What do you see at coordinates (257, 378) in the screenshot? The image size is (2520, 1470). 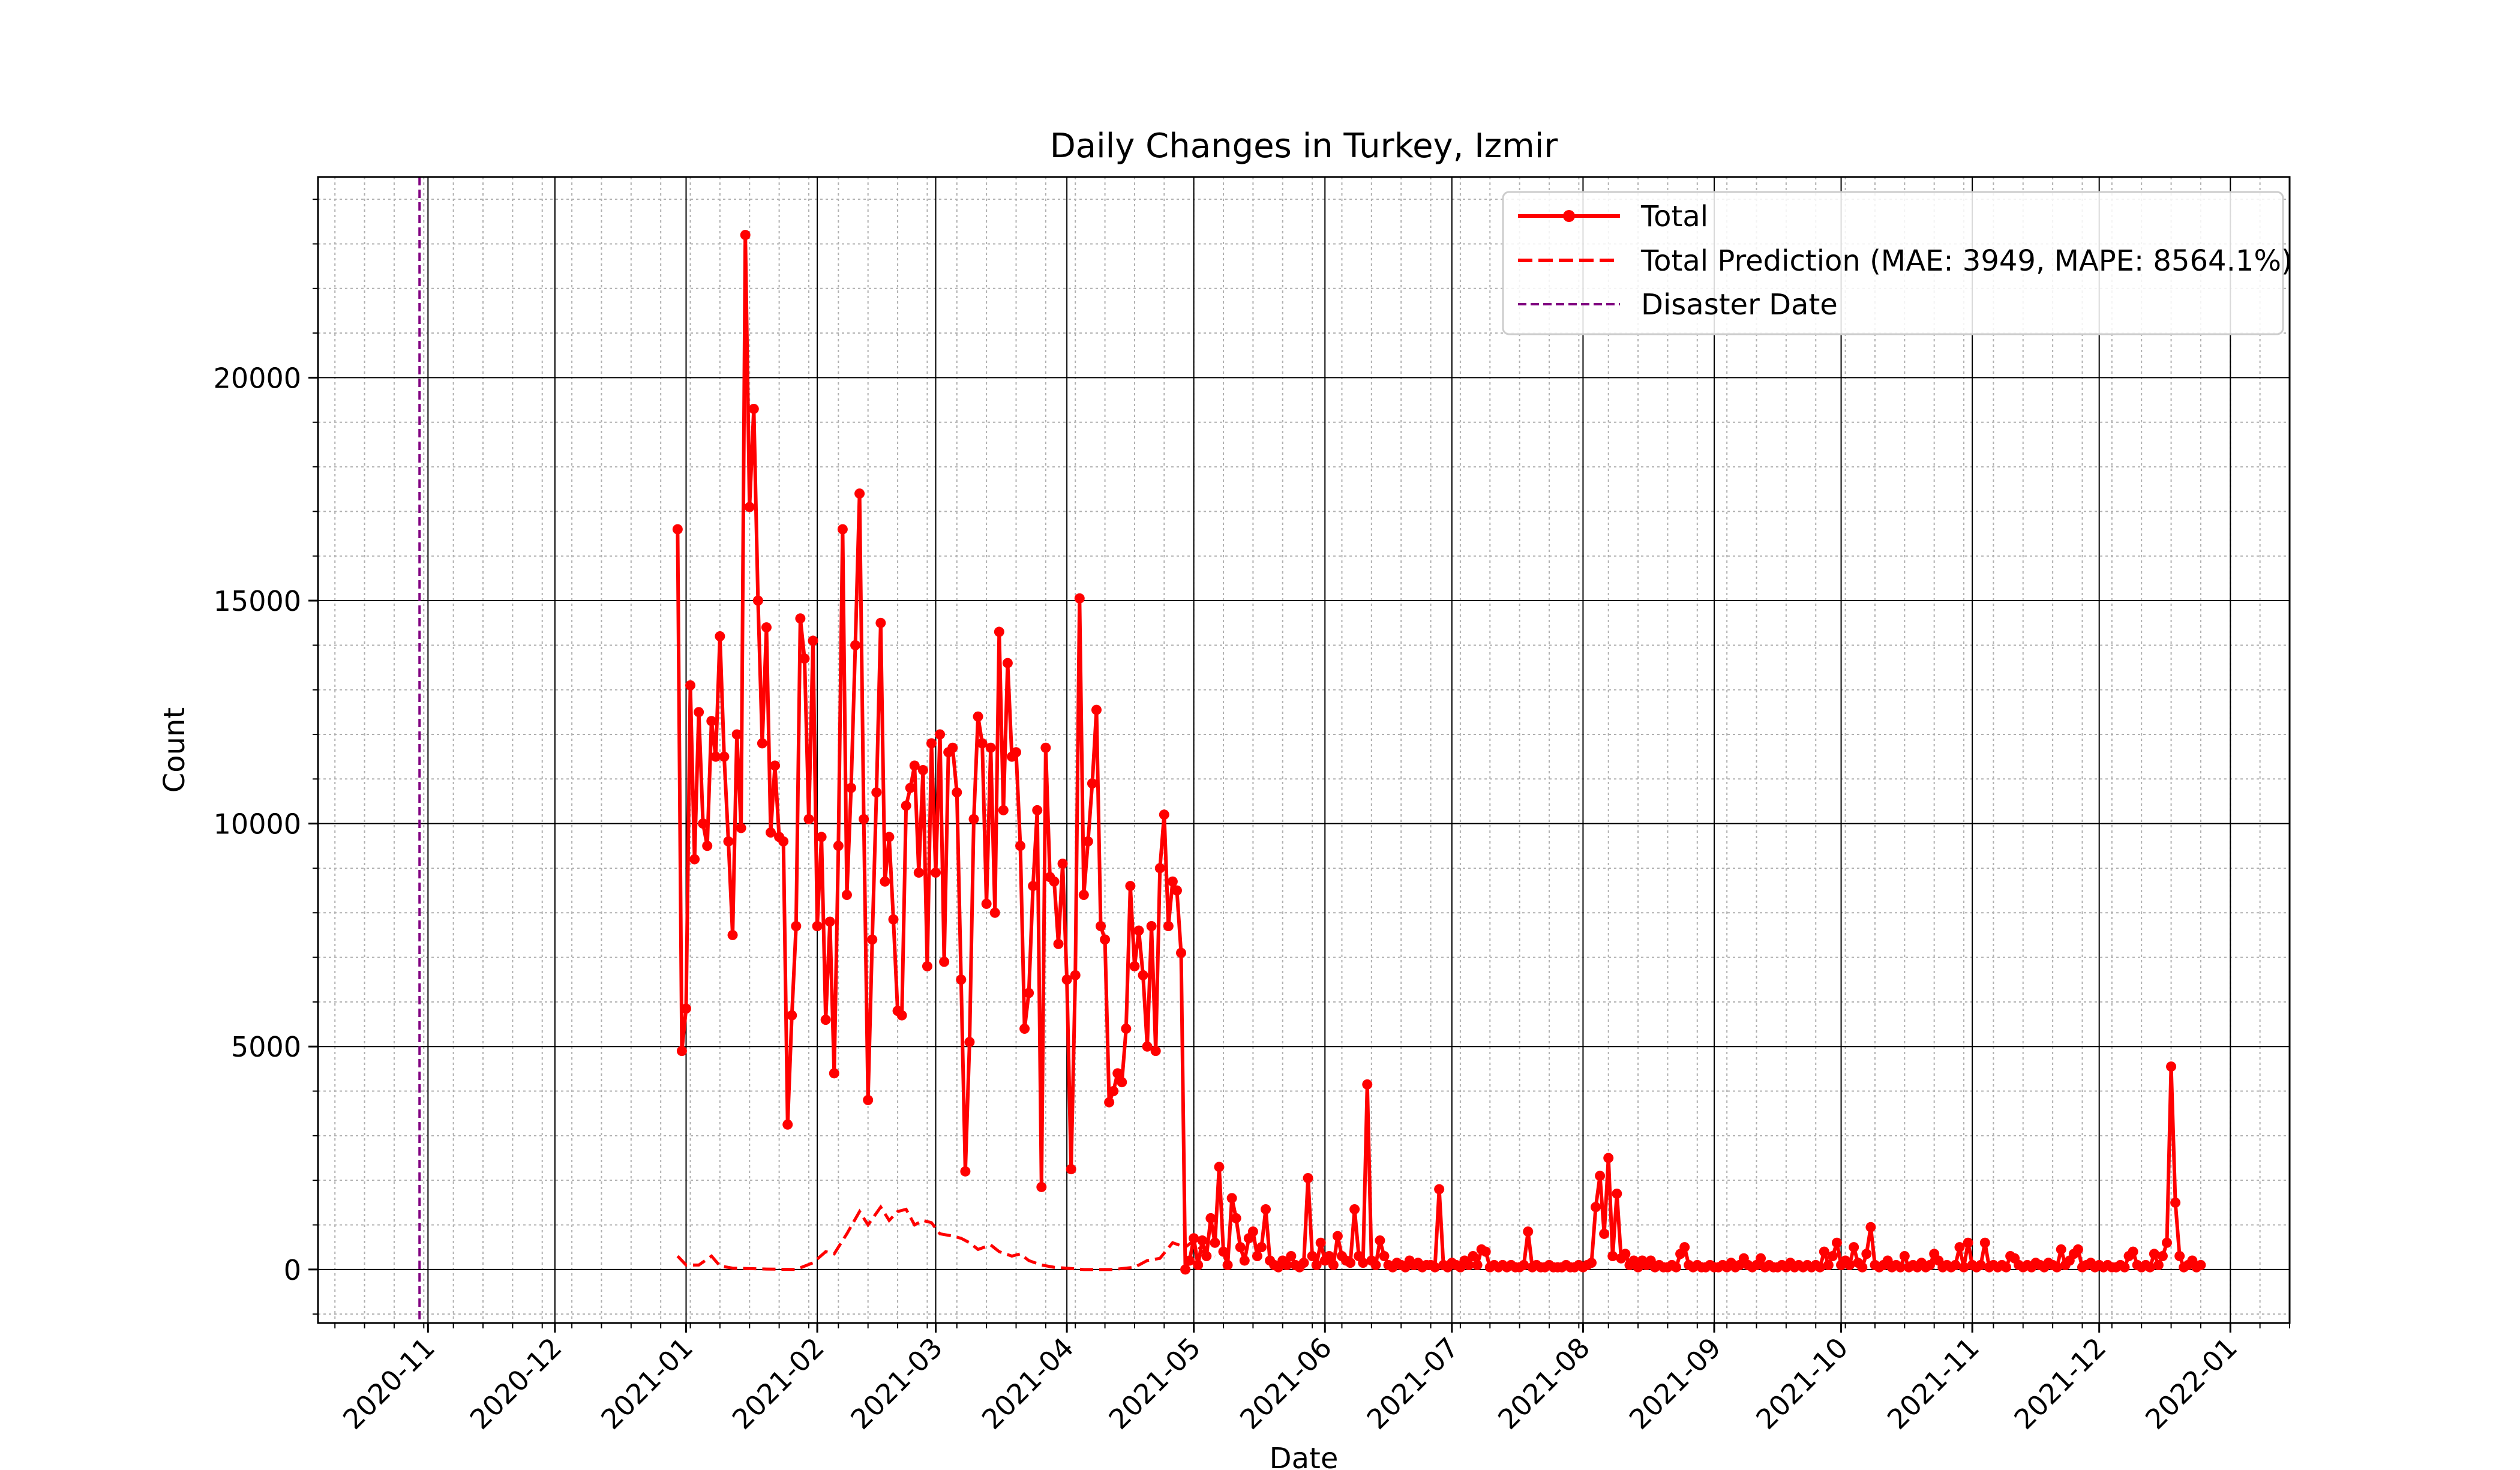 I see `y-tick-label: 20000` at bounding box center [257, 378].